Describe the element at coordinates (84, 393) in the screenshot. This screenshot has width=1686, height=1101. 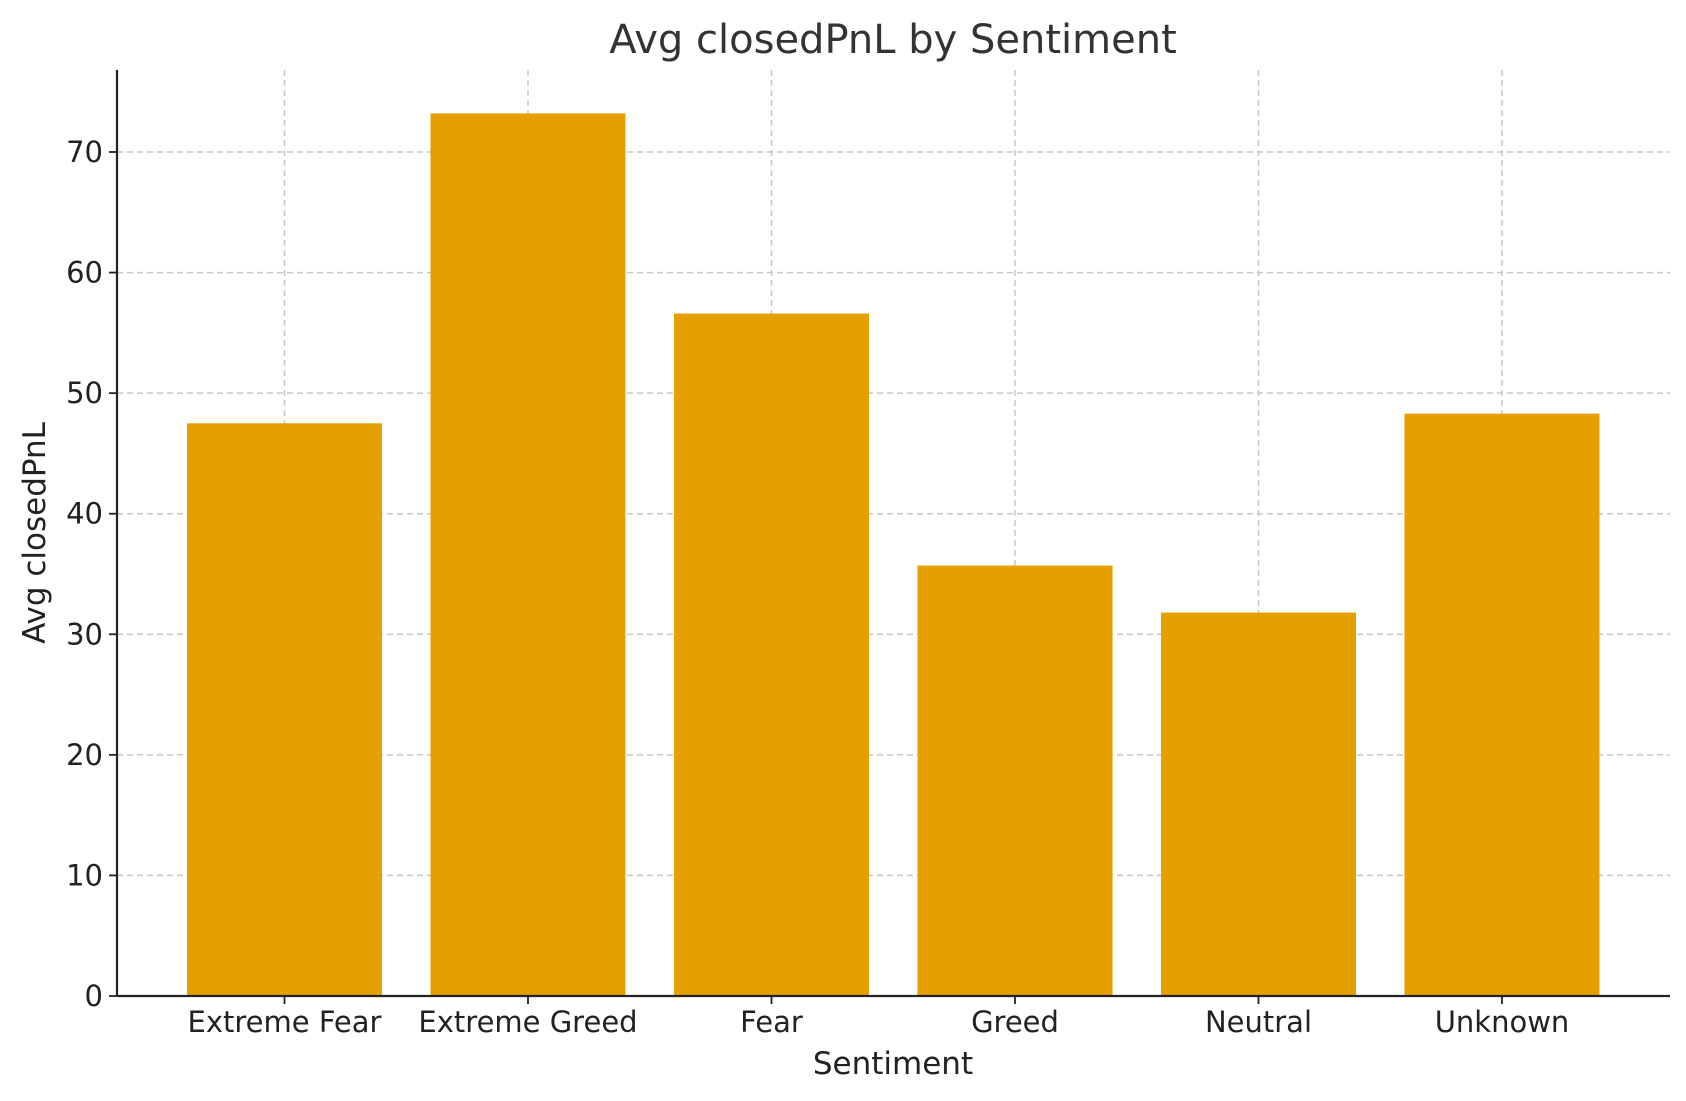
I see `y-tick-label: 50` at that location.